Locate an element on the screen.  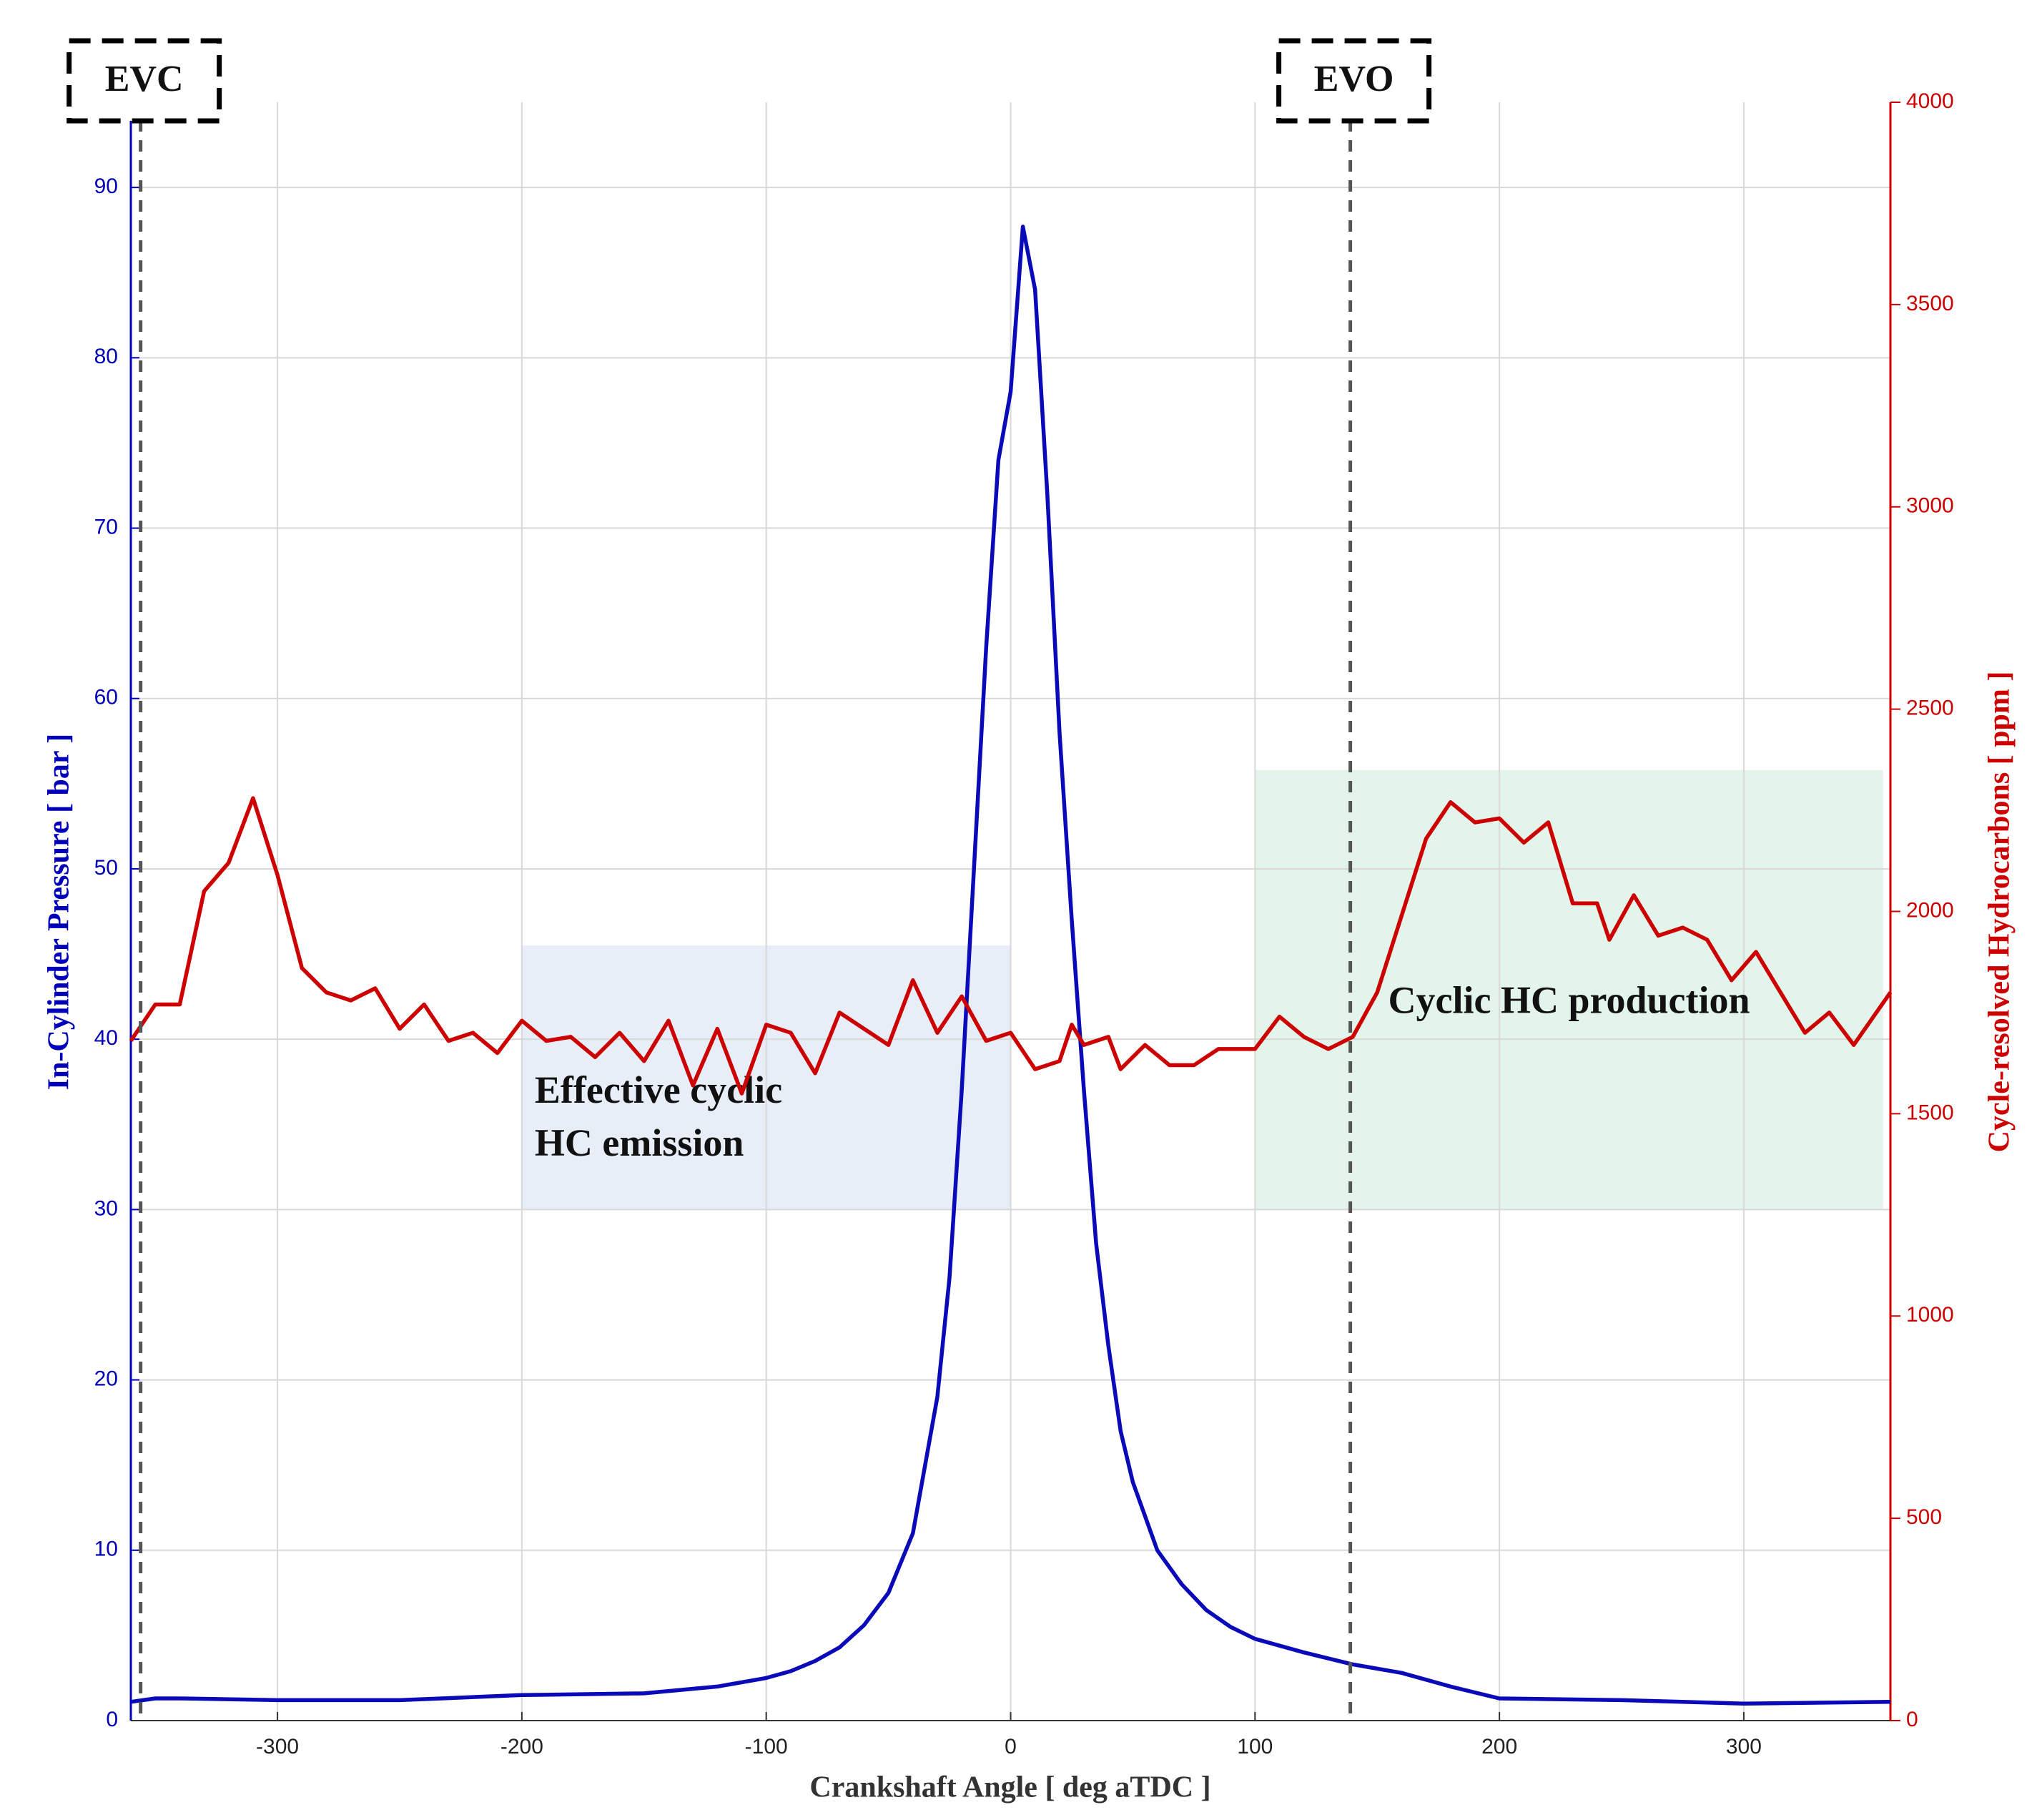
y-tick-label: 50 is located at coordinates (106, 868).